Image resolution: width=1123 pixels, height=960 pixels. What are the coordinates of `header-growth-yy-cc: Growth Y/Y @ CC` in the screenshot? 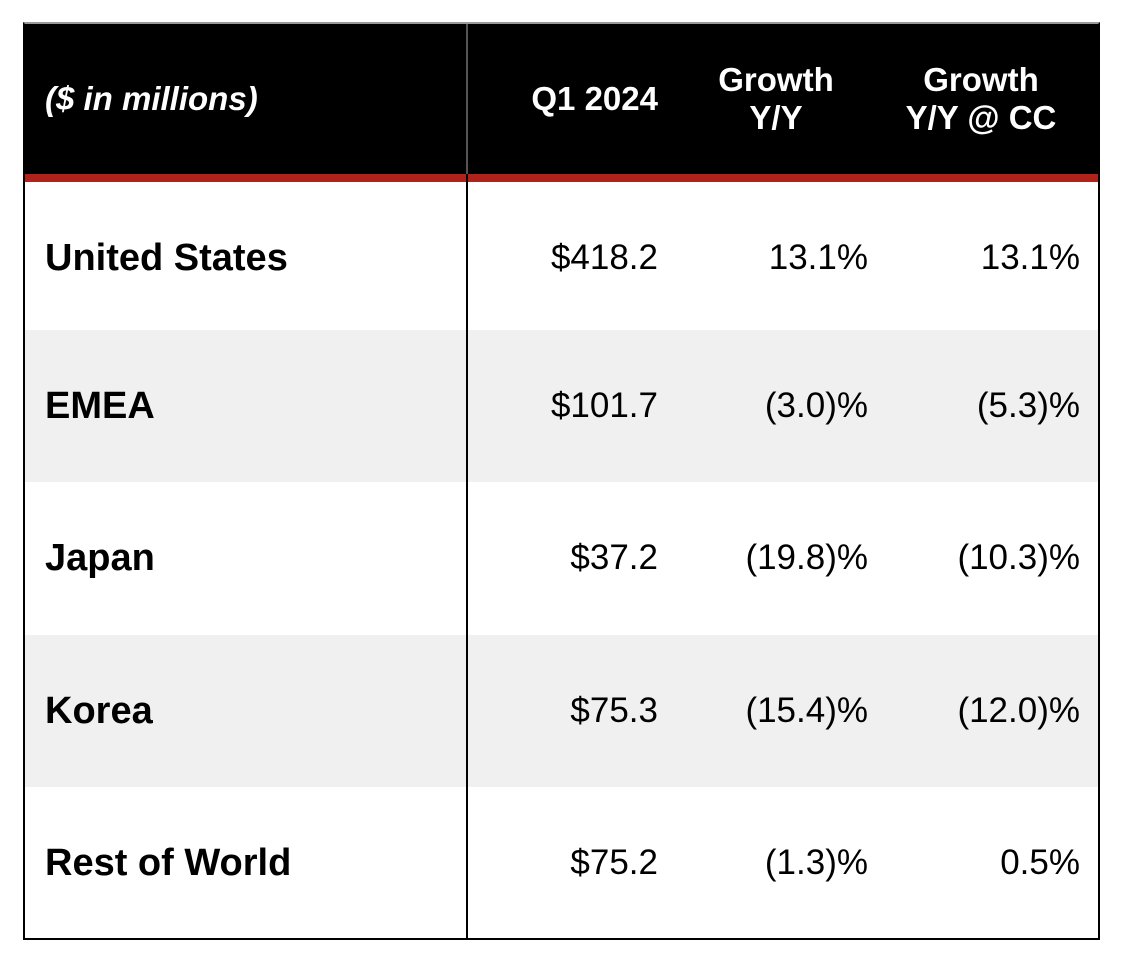 It's located at (981, 99).